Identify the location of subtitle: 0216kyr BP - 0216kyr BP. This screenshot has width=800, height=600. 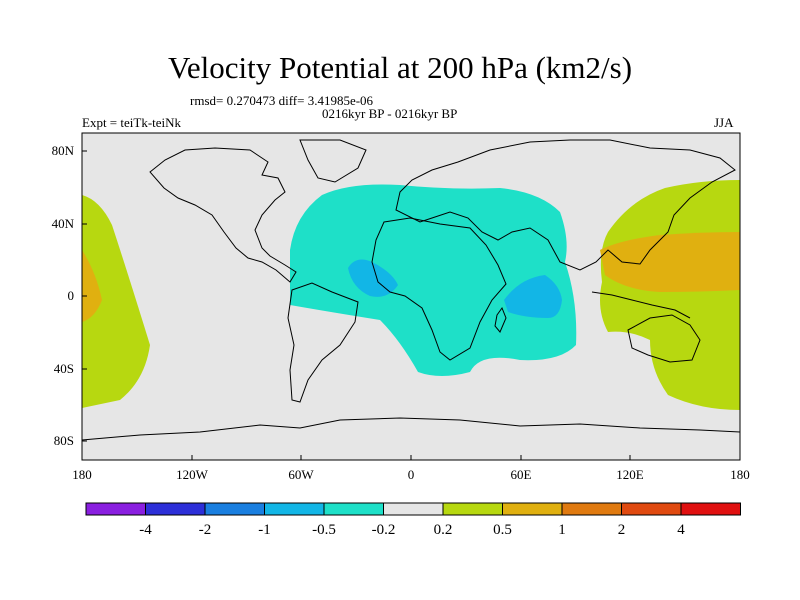
(390, 113).